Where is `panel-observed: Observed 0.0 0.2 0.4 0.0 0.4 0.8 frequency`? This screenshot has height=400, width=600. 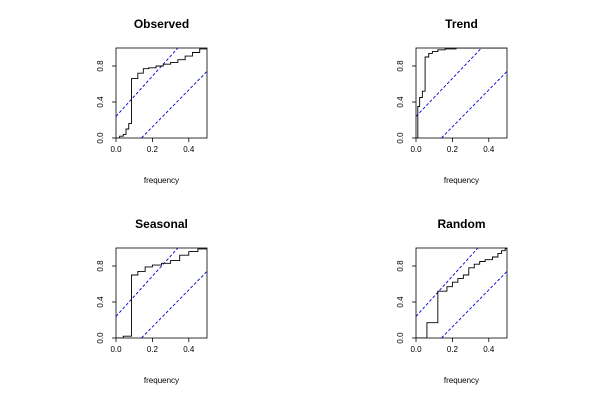
panel-observed: Observed 0.0 0.2 0.4 0.0 0.4 0.8 frequency is located at coordinates (152, 101).